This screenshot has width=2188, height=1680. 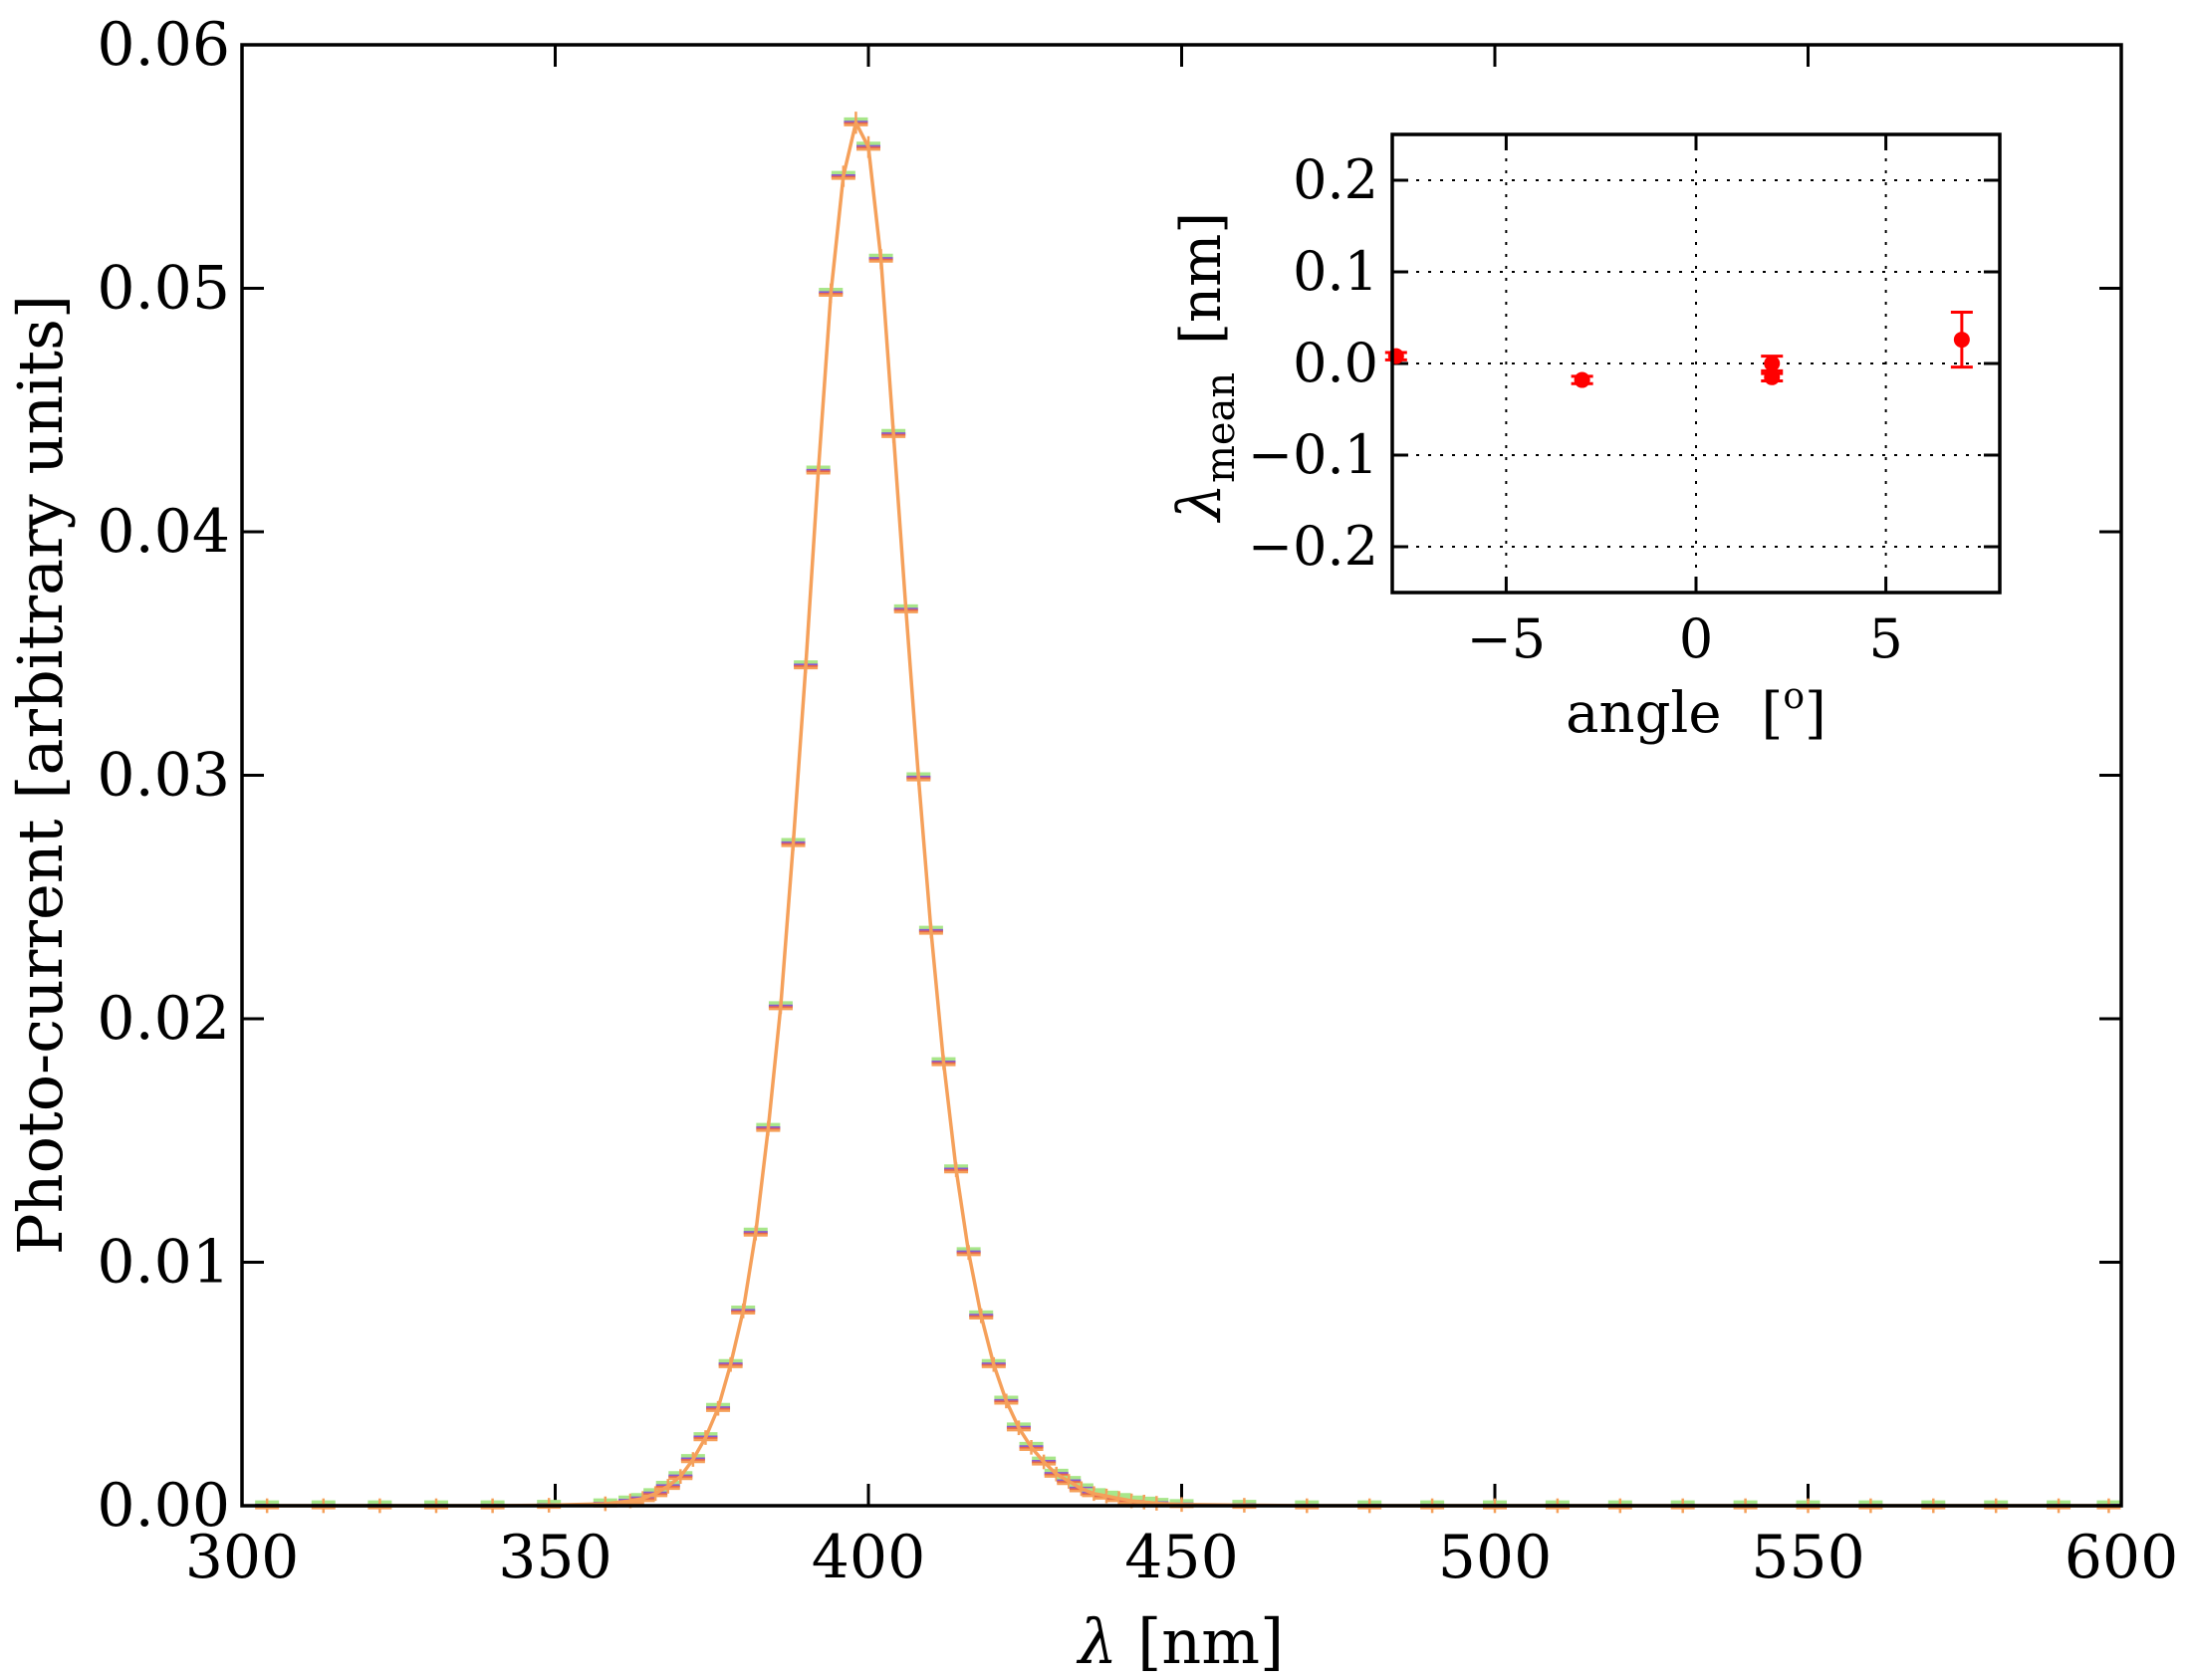 I want to click on inset-frame, so click(x=1696, y=363).